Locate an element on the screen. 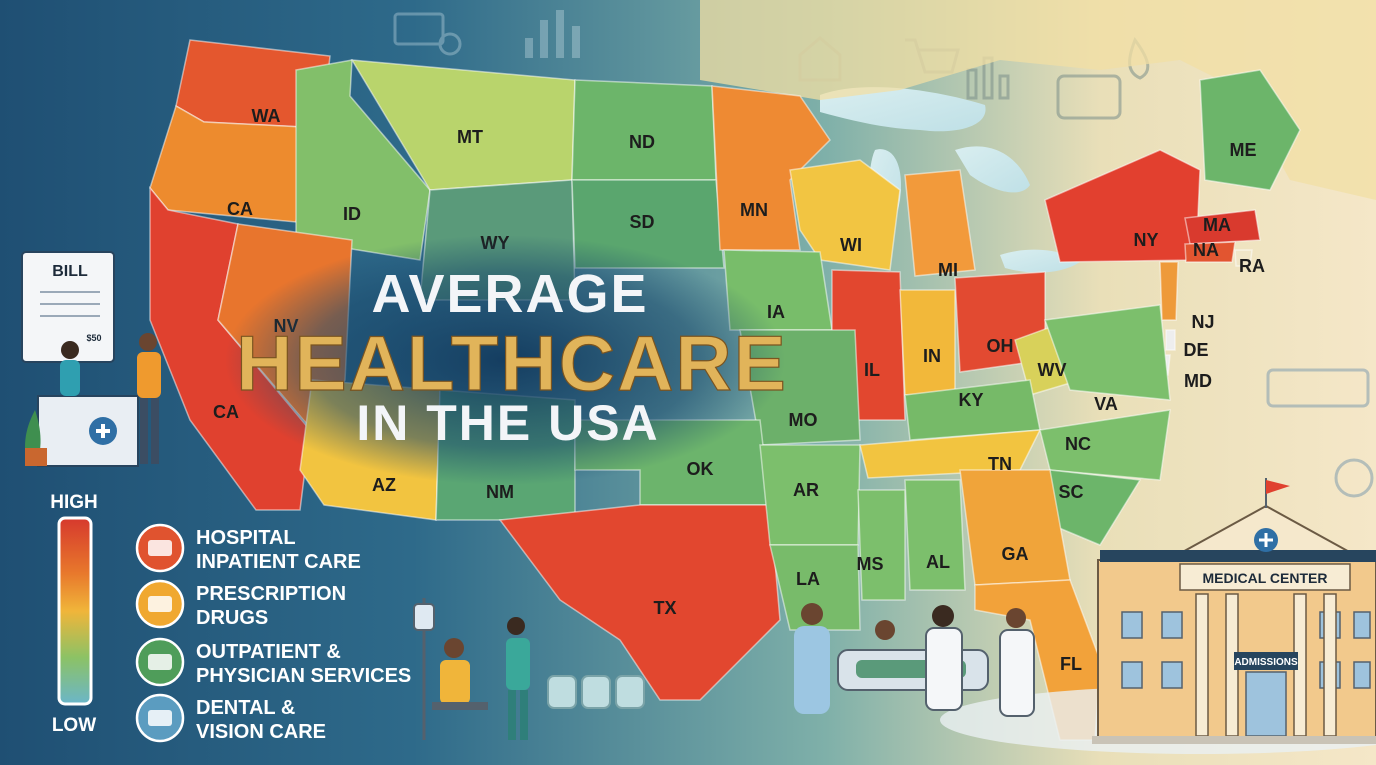 Image resolution: width=1376 pixels, height=765 pixels. state-label-sd: SD is located at coordinates (641, 222).